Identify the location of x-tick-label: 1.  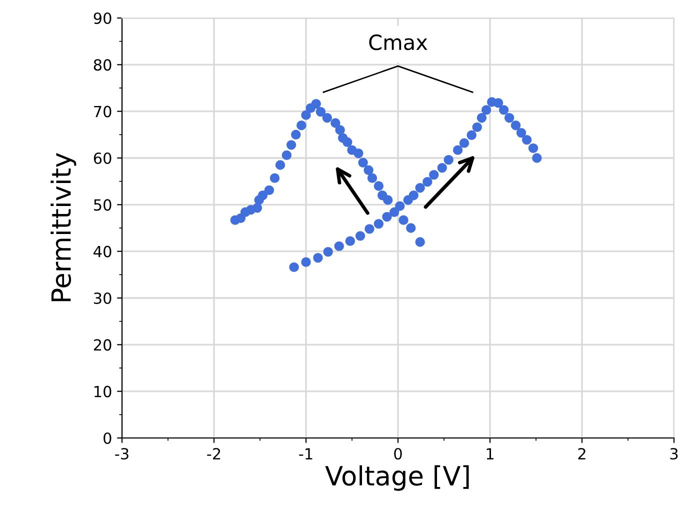
(490, 454).